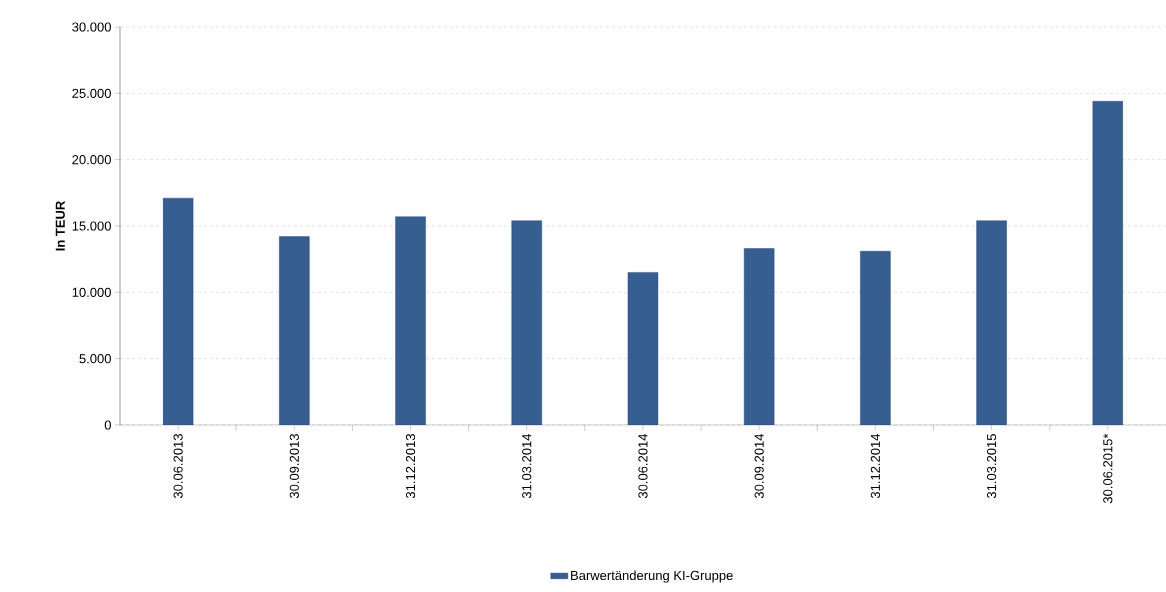 The height and width of the screenshot is (592, 1166). I want to click on y-tick-label: 10.000, so click(91, 292).